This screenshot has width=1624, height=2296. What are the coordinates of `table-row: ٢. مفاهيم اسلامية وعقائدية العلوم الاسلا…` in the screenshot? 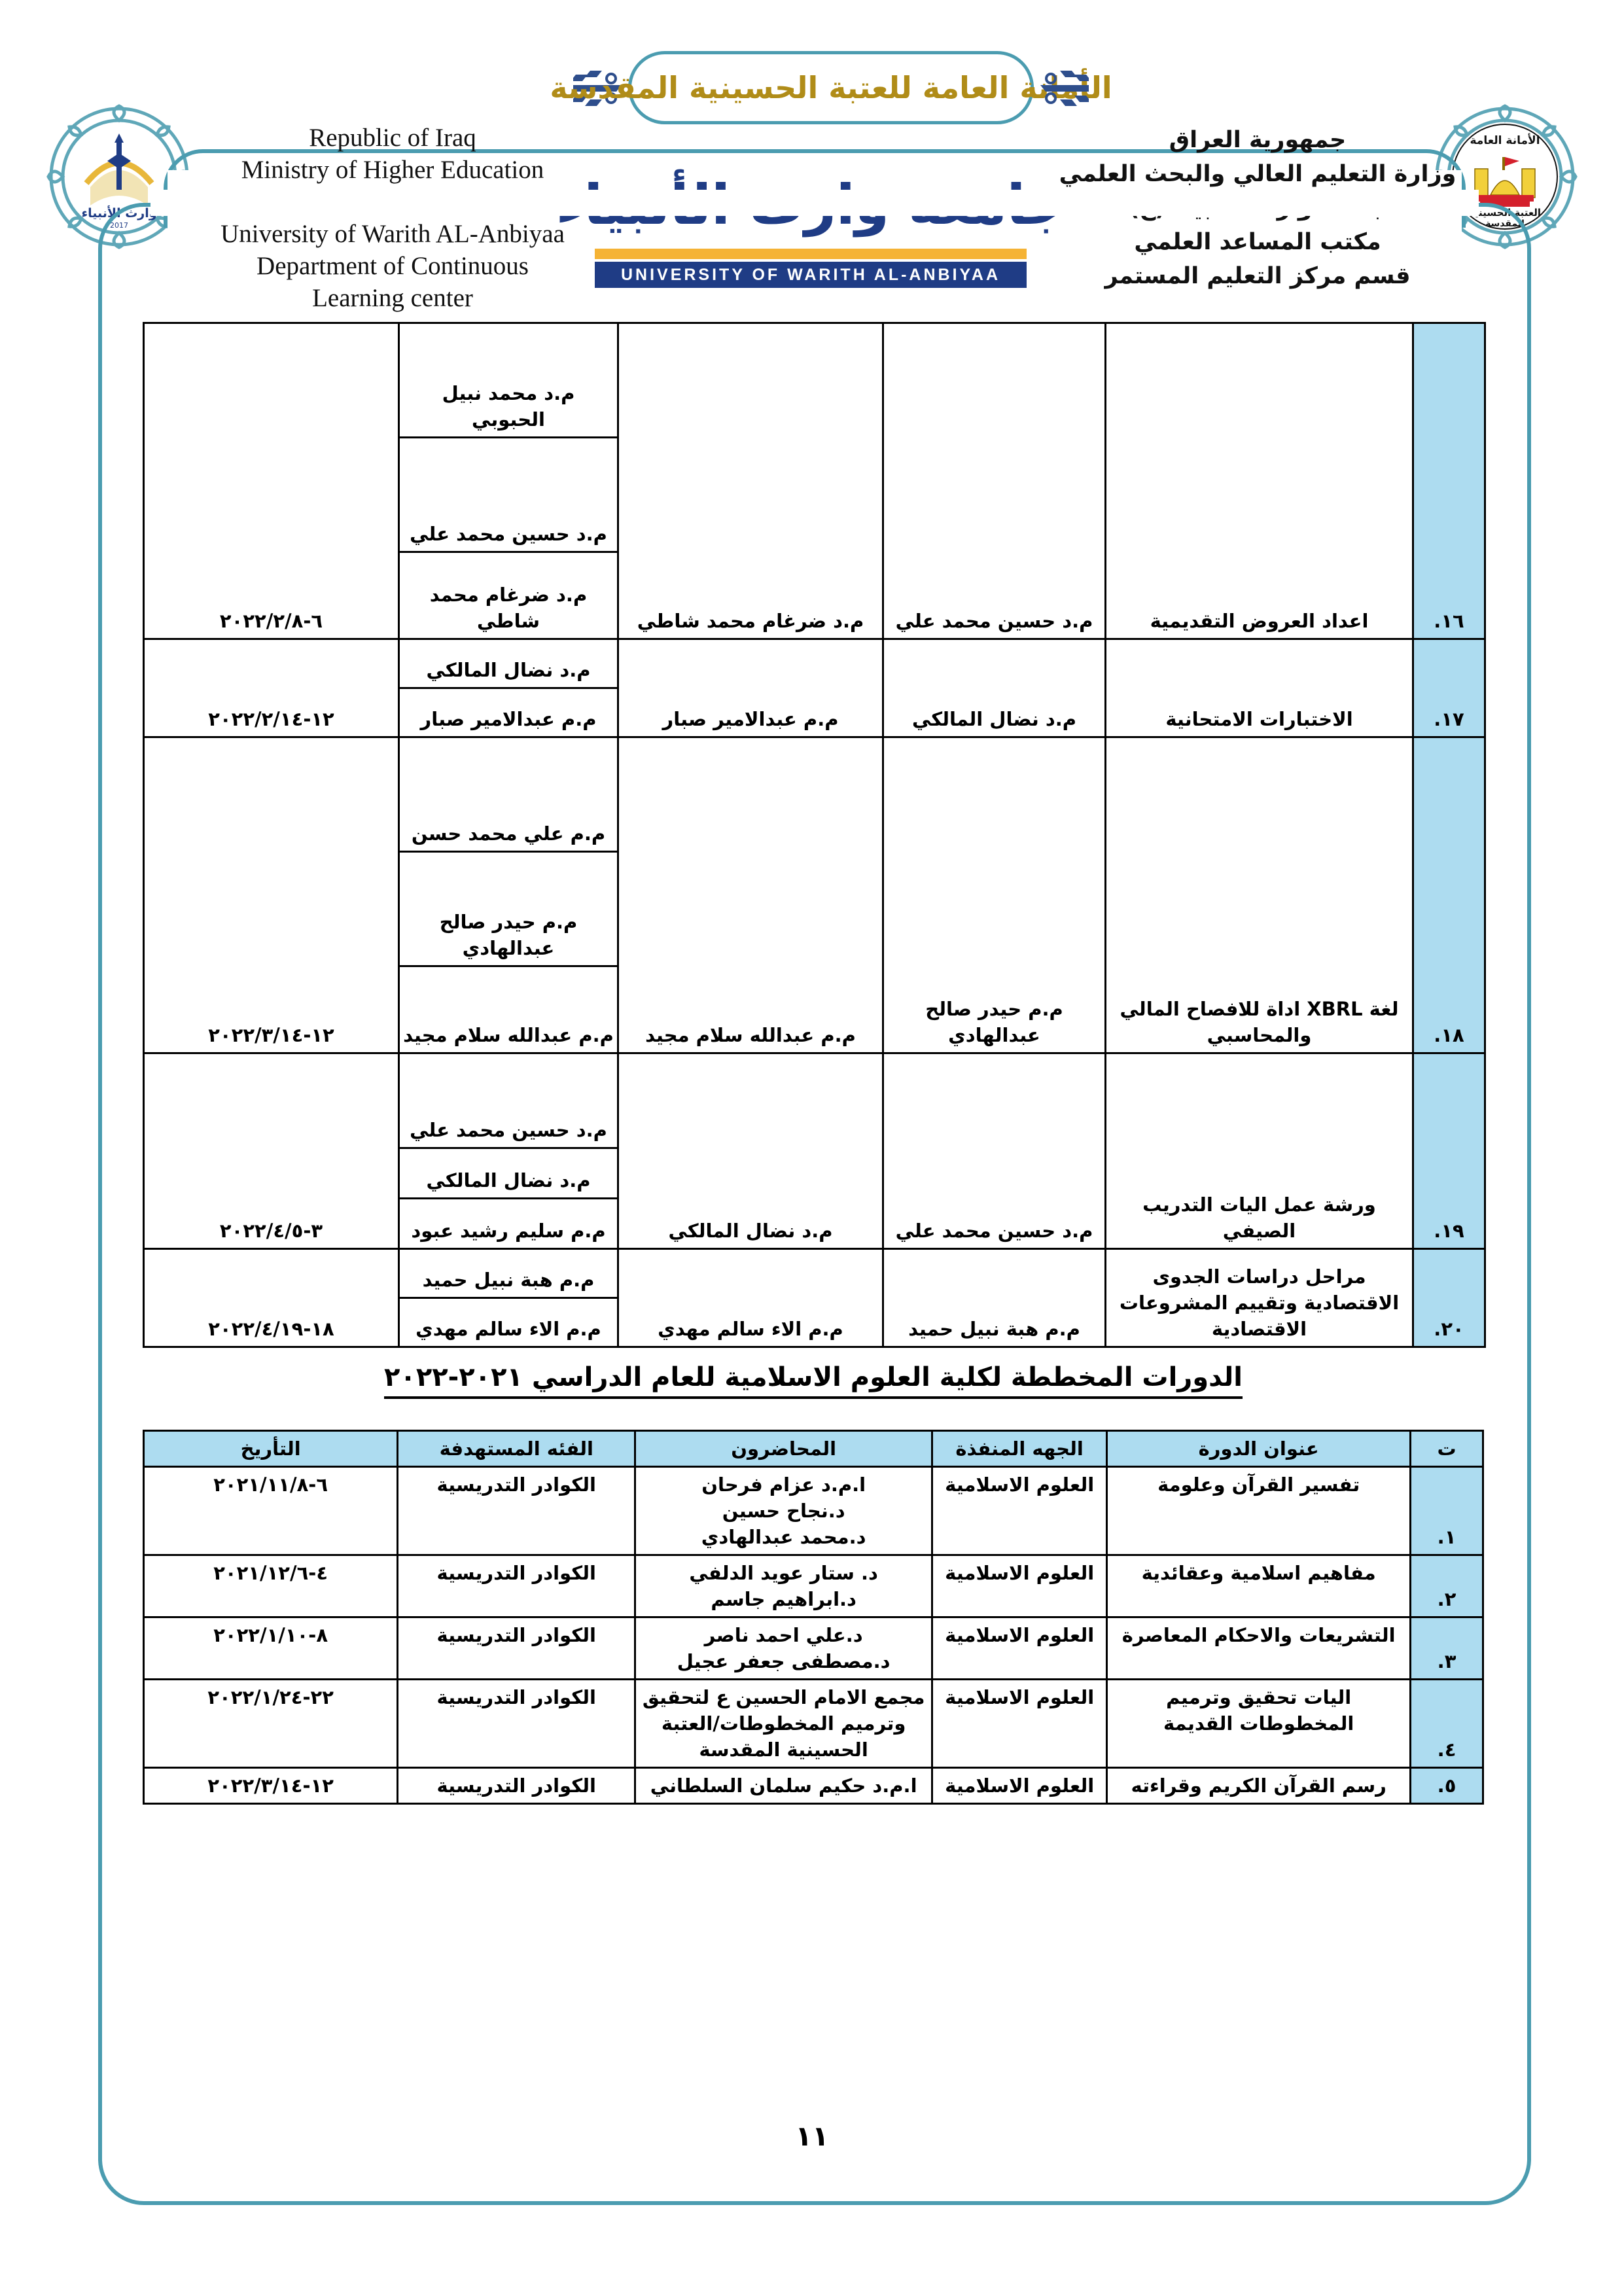 It's located at (813, 1586).